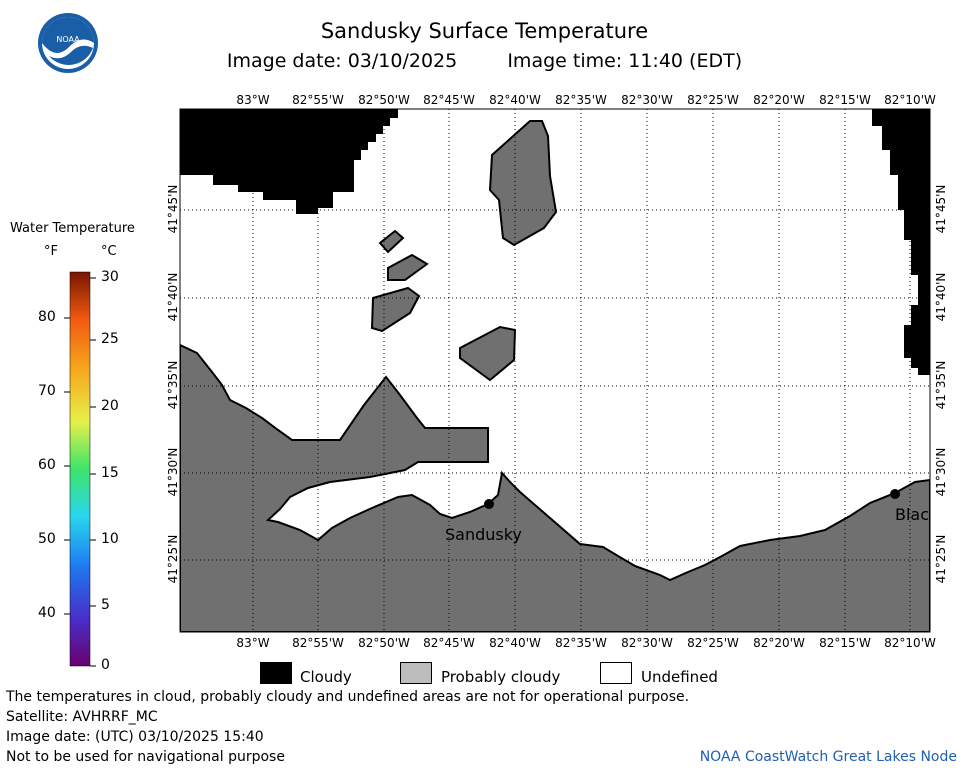 Image resolution: width=969 pixels, height=773 pixels. I want to click on colorbar-f-tick: 70, so click(47, 391).